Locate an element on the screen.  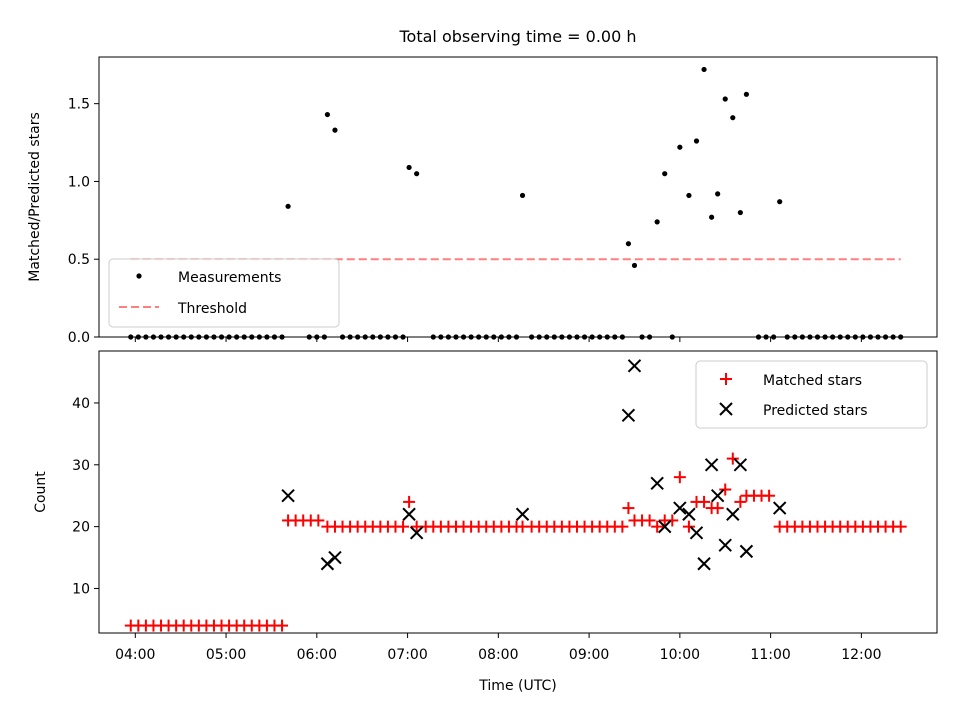
legend-x-marker is located at coordinates (726, 409).